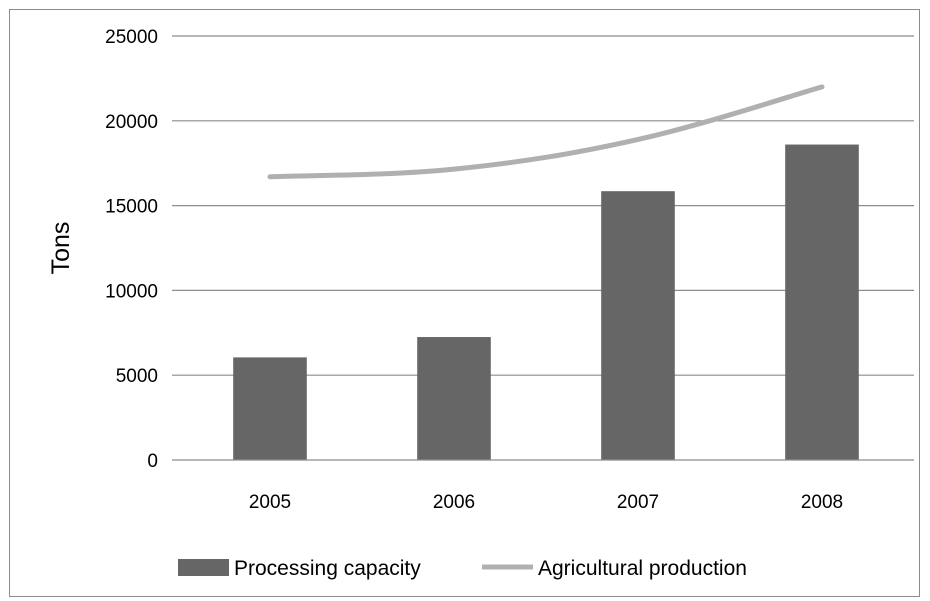  I want to click on legend-label-agricultural-production: Agricultural production, so click(642, 568).